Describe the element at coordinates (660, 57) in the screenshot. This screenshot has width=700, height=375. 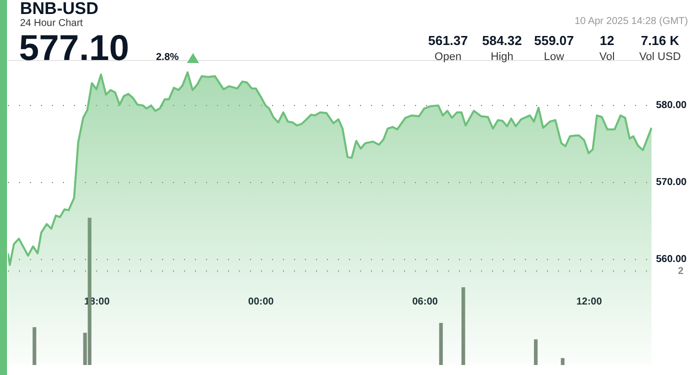
I see `annotation: Vol USD` at that location.